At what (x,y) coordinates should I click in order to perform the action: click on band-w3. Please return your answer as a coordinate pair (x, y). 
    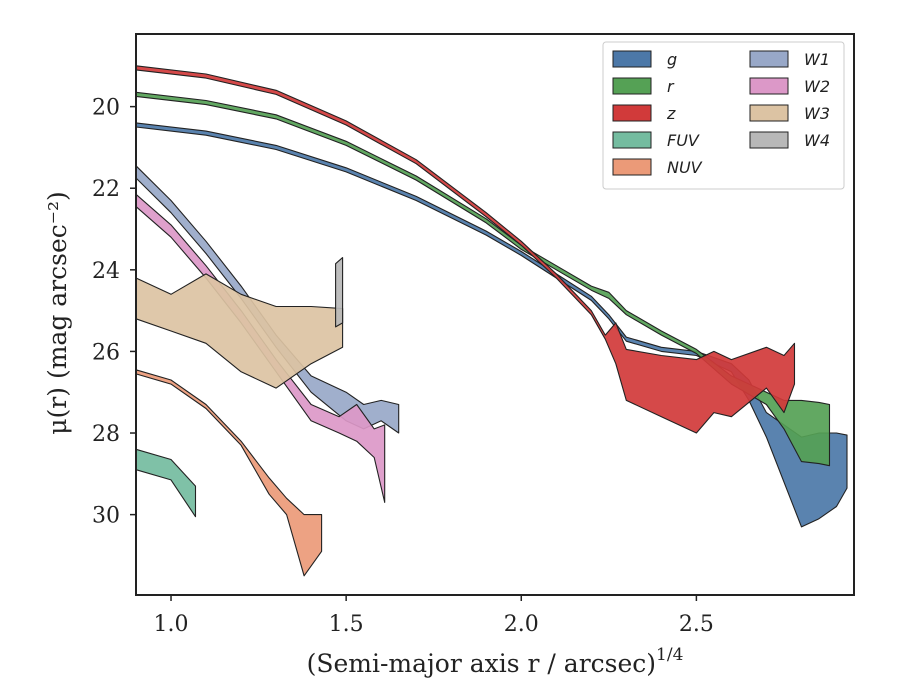
    Looking at the image, I should click on (239, 331).